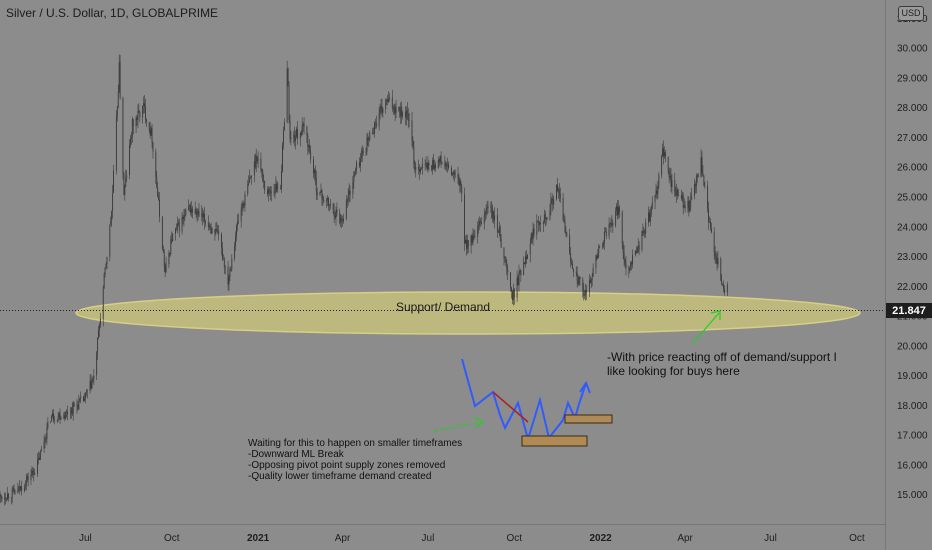 The width and height of the screenshot is (932, 550). Describe the element at coordinates (912, 108) in the screenshot. I see `price-tick-label: 28.000` at that location.